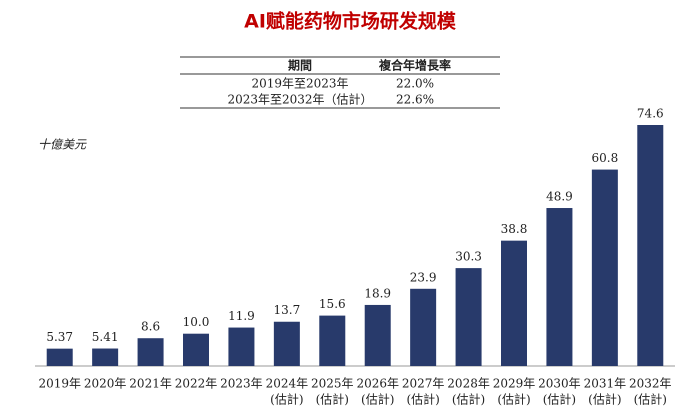 The width and height of the screenshot is (700, 412). I want to click on data-label: 10.0, so click(196, 322).